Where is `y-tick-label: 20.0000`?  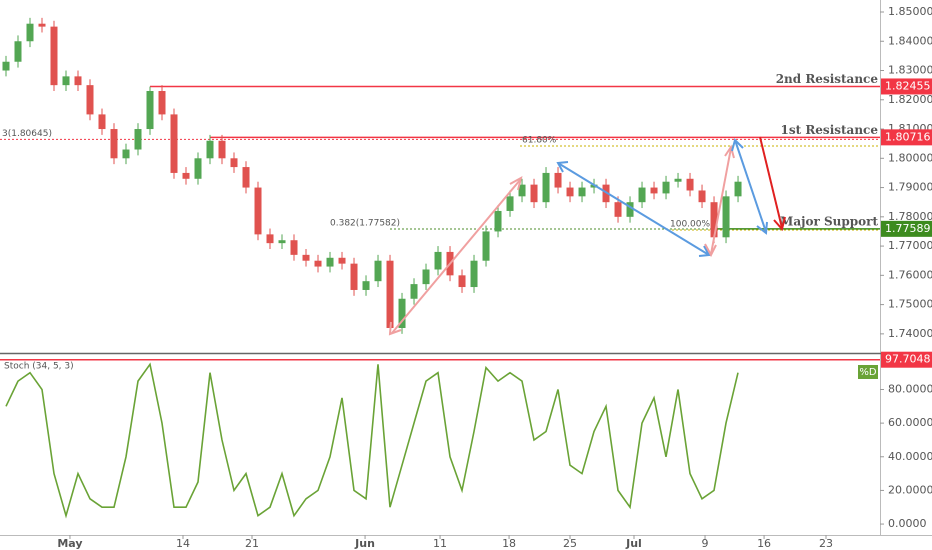 y-tick-label: 20.0000 is located at coordinates (910, 489).